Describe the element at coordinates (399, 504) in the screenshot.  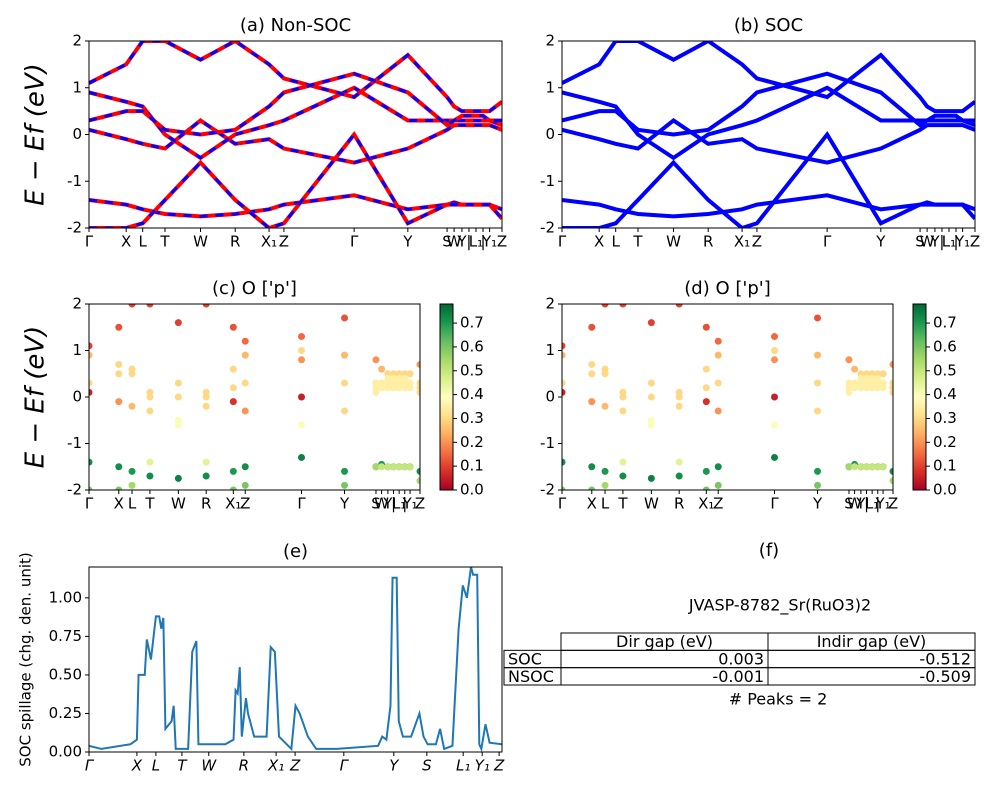
I see `x-tick-label: L₁` at that location.